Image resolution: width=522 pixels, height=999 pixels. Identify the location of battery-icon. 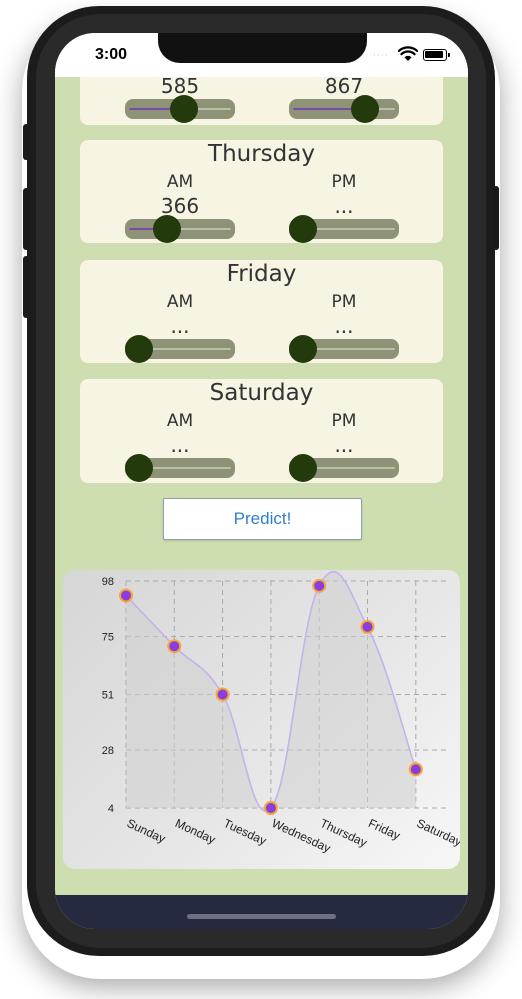
(436, 55).